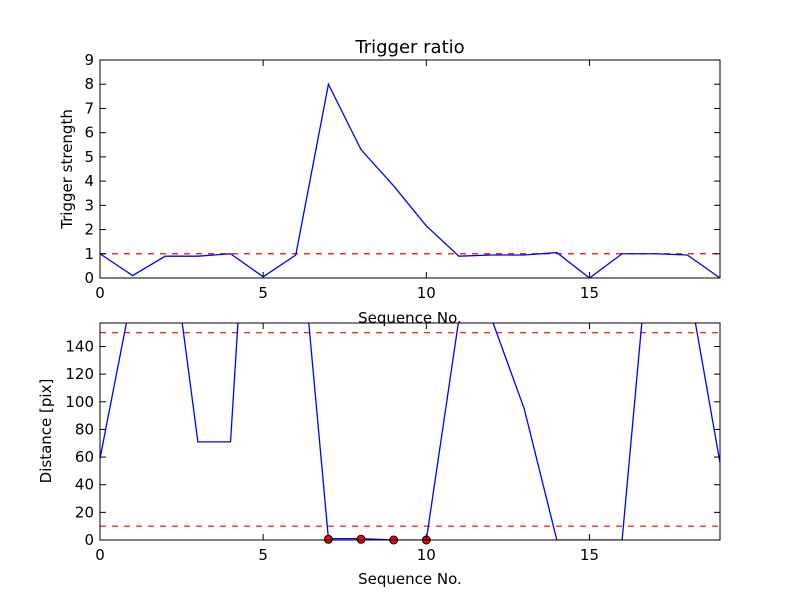 This screenshot has width=800, height=600. What do you see at coordinates (89, 133) in the screenshot?
I see `top-y-tick-label: 6` at bounding box center [89, 133].